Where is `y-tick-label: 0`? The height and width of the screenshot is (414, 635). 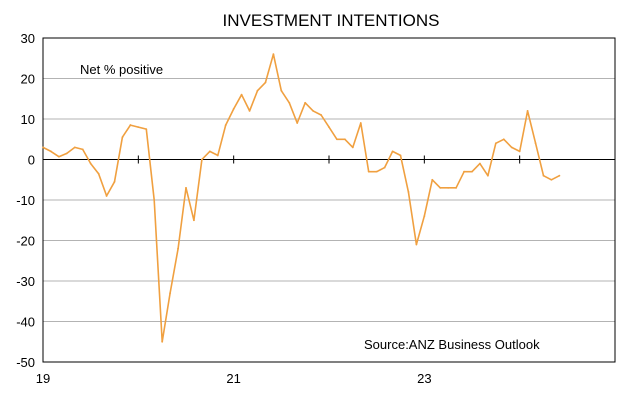
y-tick-label: 0 is located at coordinates (31, 160).